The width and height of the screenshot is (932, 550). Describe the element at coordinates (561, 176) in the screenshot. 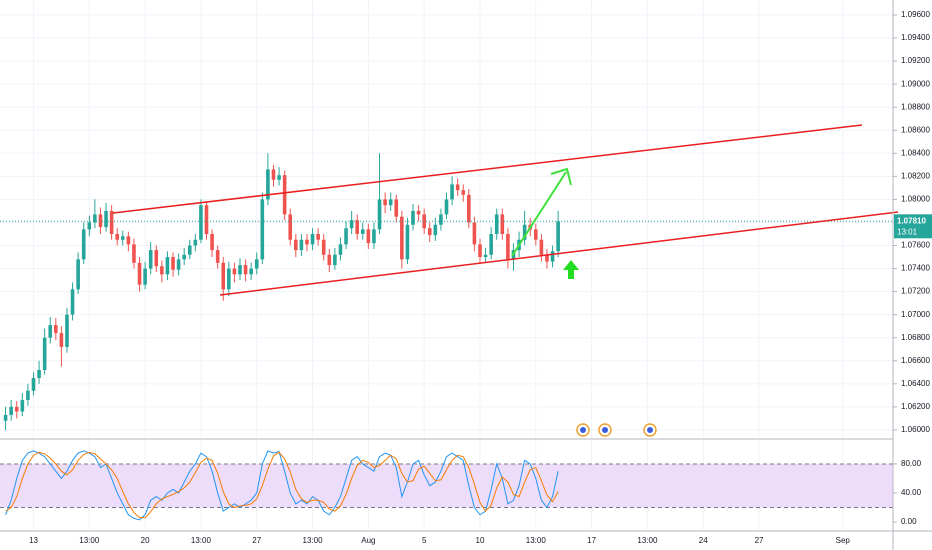

I see `projection-arrow-head` at that location.